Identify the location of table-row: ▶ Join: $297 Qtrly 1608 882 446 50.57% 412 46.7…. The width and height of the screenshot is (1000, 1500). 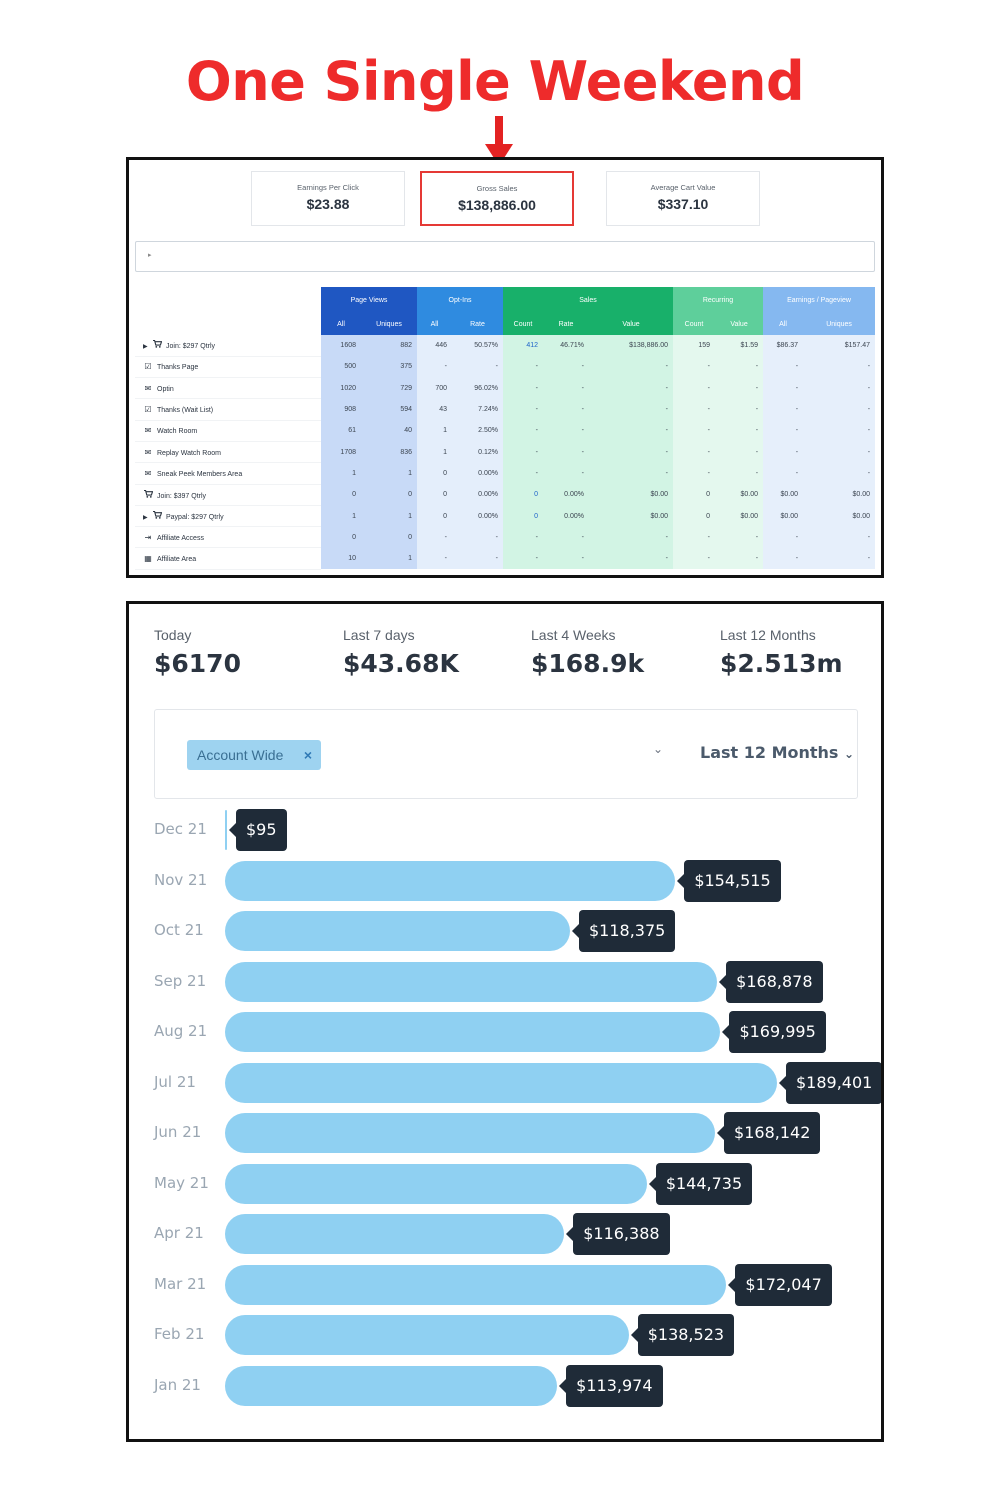
(505, 346).